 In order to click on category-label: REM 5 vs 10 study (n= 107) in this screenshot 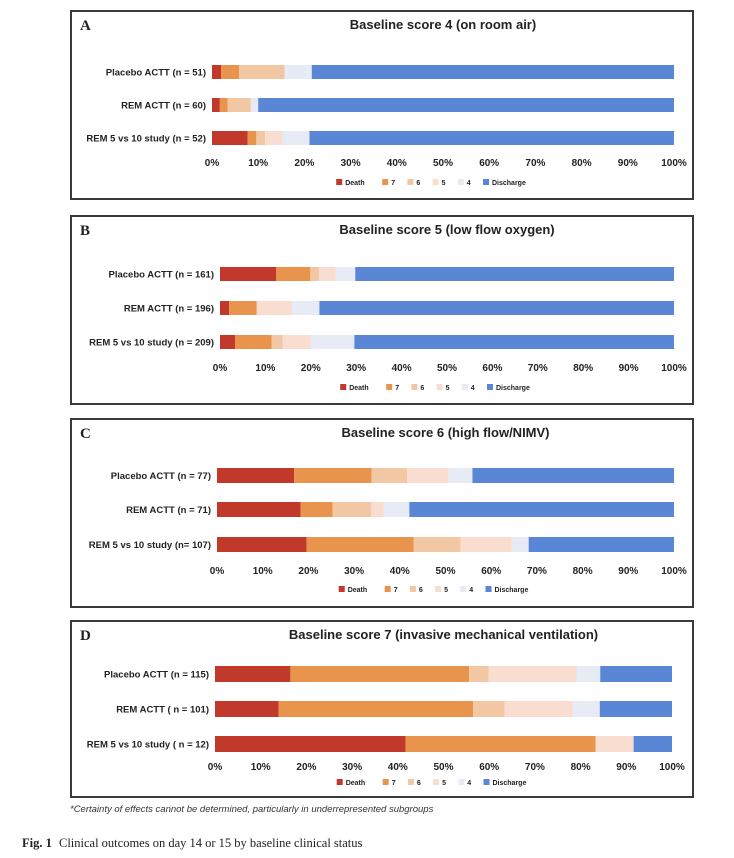, I will do `click(150, 545)`.